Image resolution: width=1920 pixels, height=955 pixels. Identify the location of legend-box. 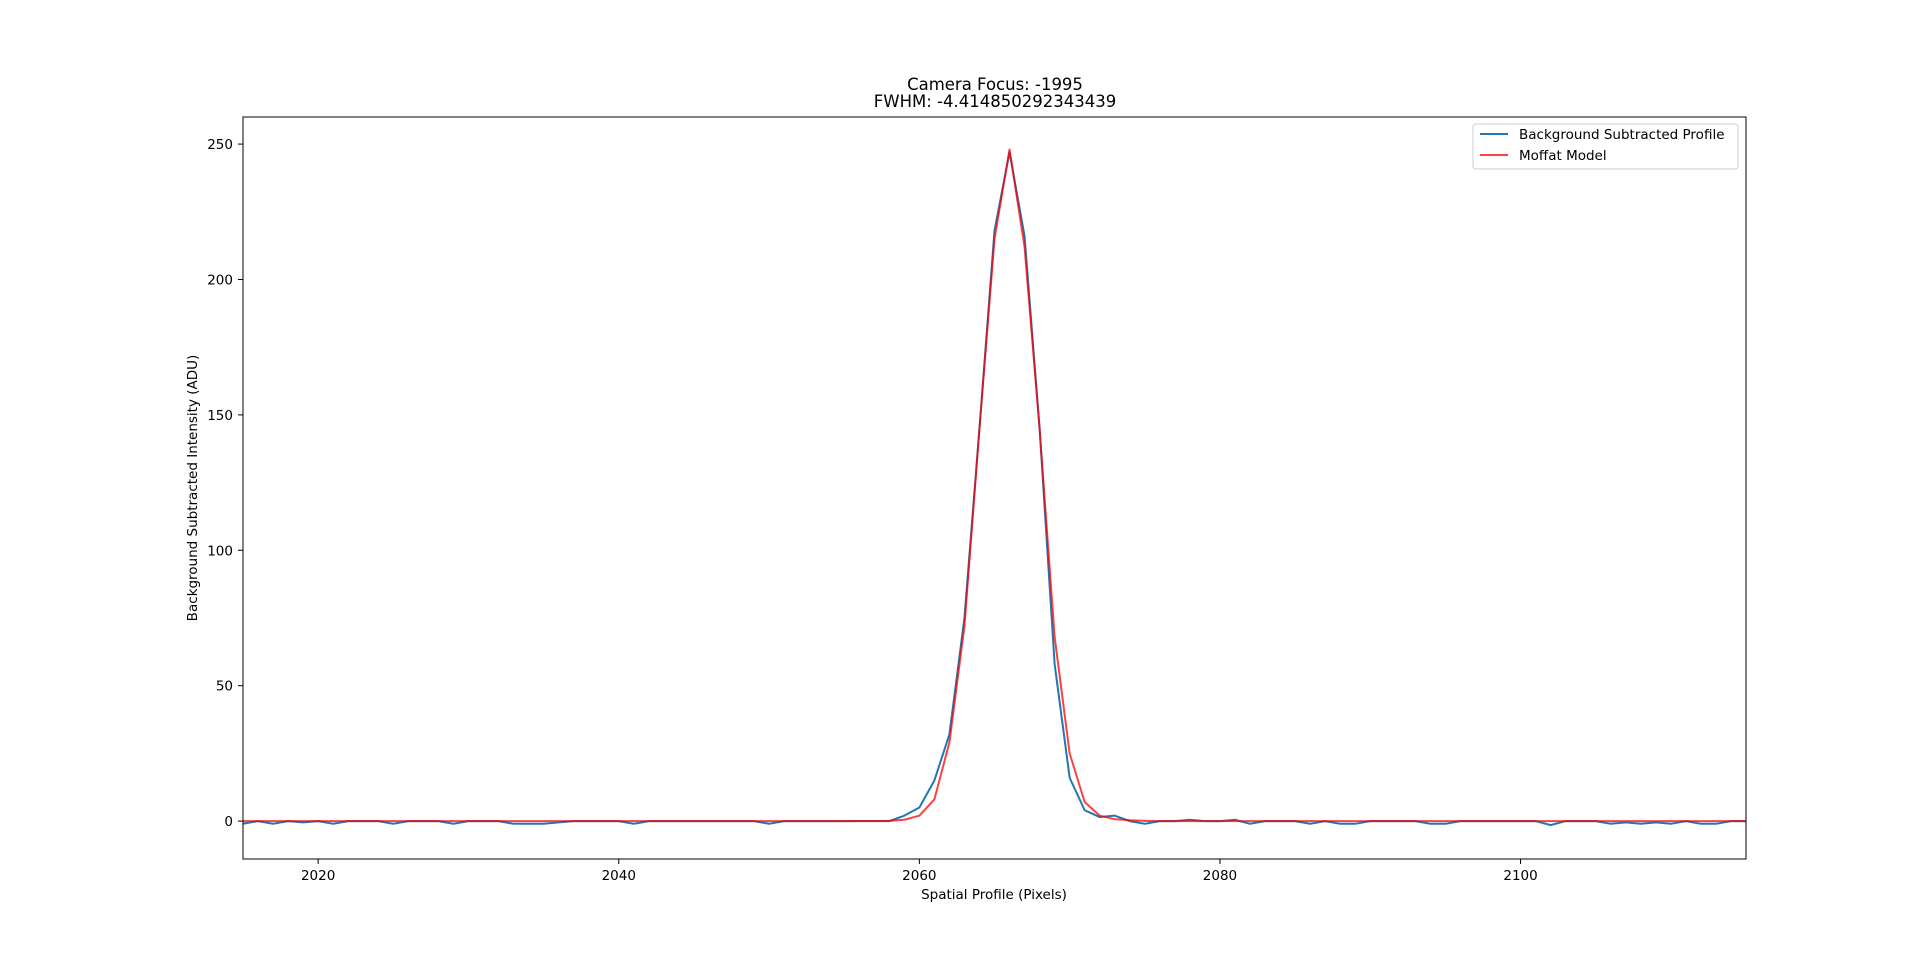
(1605, 146).